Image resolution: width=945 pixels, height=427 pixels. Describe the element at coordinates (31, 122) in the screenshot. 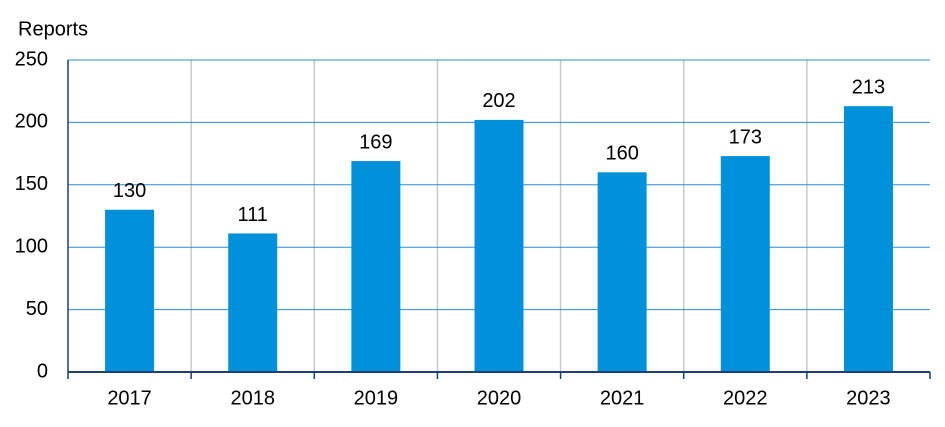

I see `y-tick-label: 200` at that location.